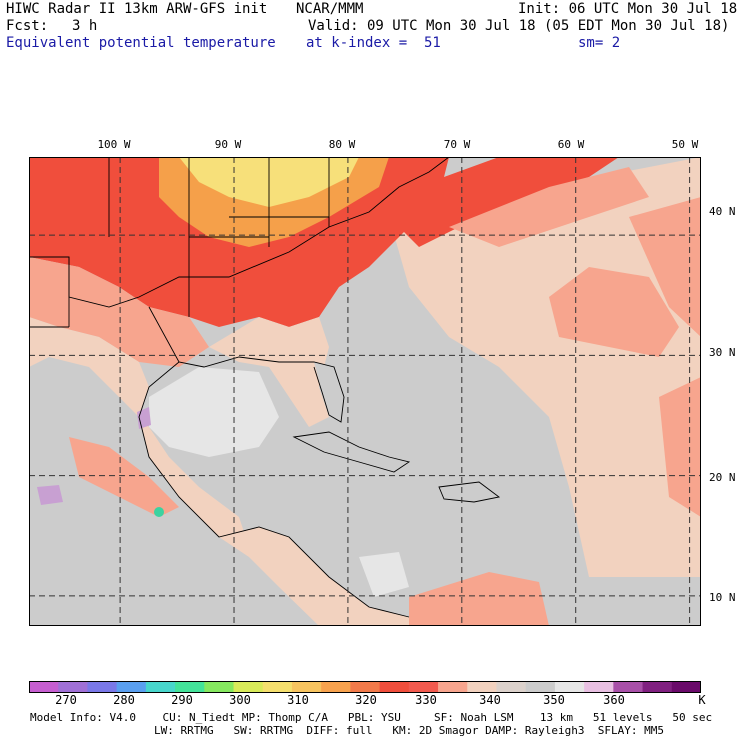 The image size is (740, 740). Describe the element at coordinates (614, 700) in the screenshot. I see `colorbar-label-360: 360` at that location.